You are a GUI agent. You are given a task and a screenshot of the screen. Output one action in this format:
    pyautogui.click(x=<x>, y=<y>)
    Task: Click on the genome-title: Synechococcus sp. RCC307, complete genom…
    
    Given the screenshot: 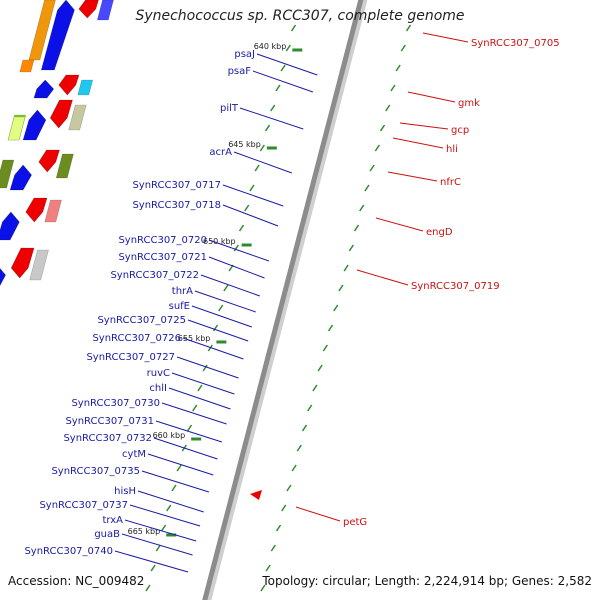 What is the action you would take?
    pyautogui.click(x=300, y=16)
    